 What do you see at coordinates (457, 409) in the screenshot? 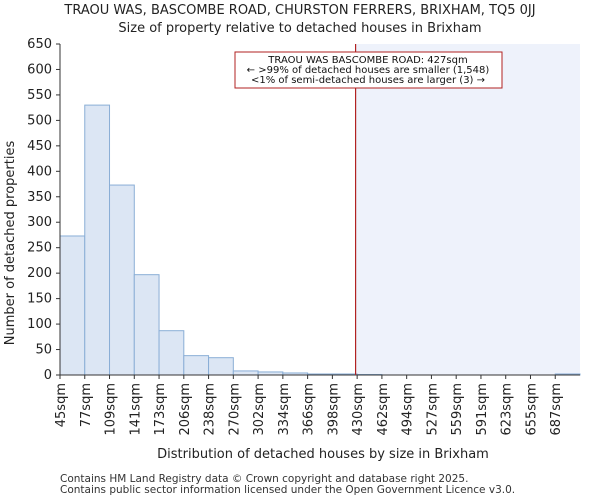
I see `x-tick-label: 559sqm` at bounding box center [457, 409].